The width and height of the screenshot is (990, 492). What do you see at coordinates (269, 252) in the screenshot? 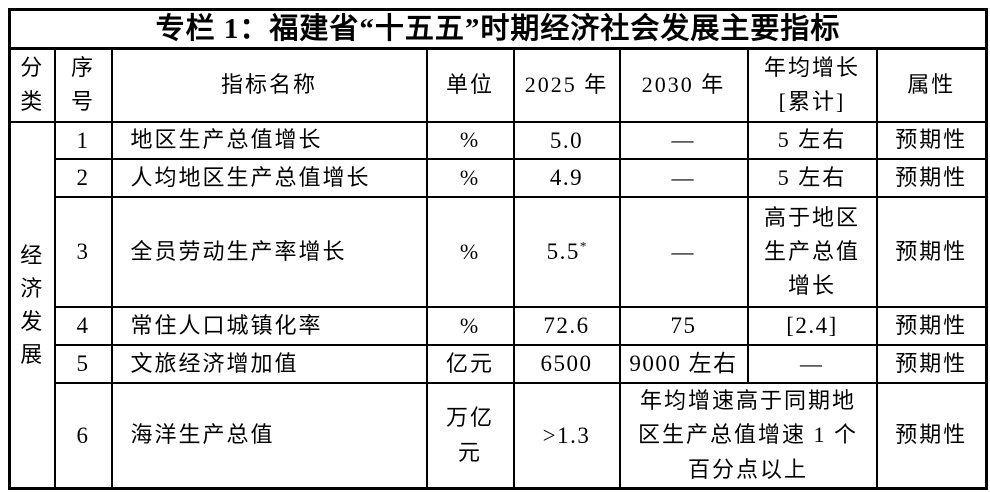
I see `cell-indicator-name: 全员劳动生产率增长` at bounding box center [269, 252].